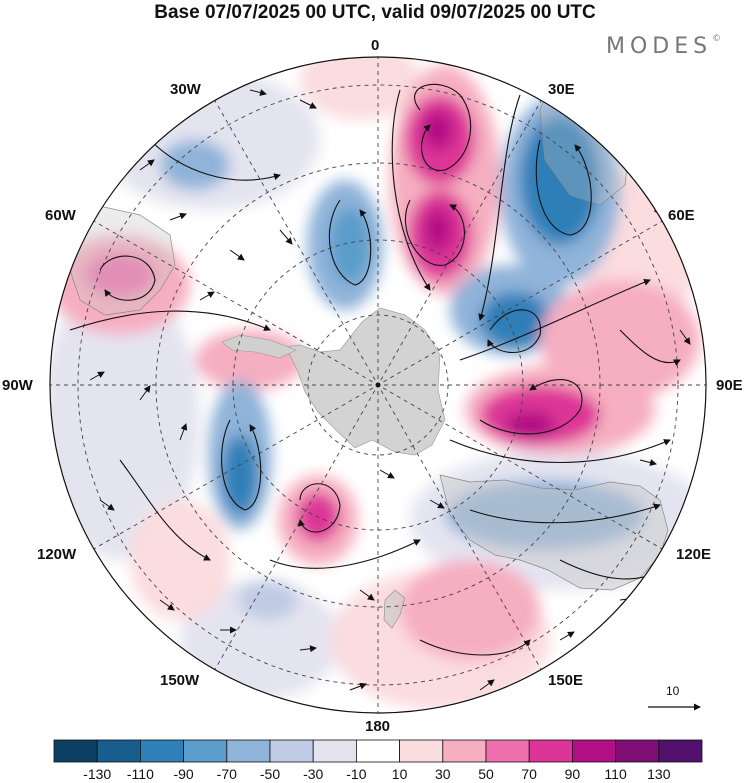  I want to click on colorbar-tick-label: 90, so click(572, 774).